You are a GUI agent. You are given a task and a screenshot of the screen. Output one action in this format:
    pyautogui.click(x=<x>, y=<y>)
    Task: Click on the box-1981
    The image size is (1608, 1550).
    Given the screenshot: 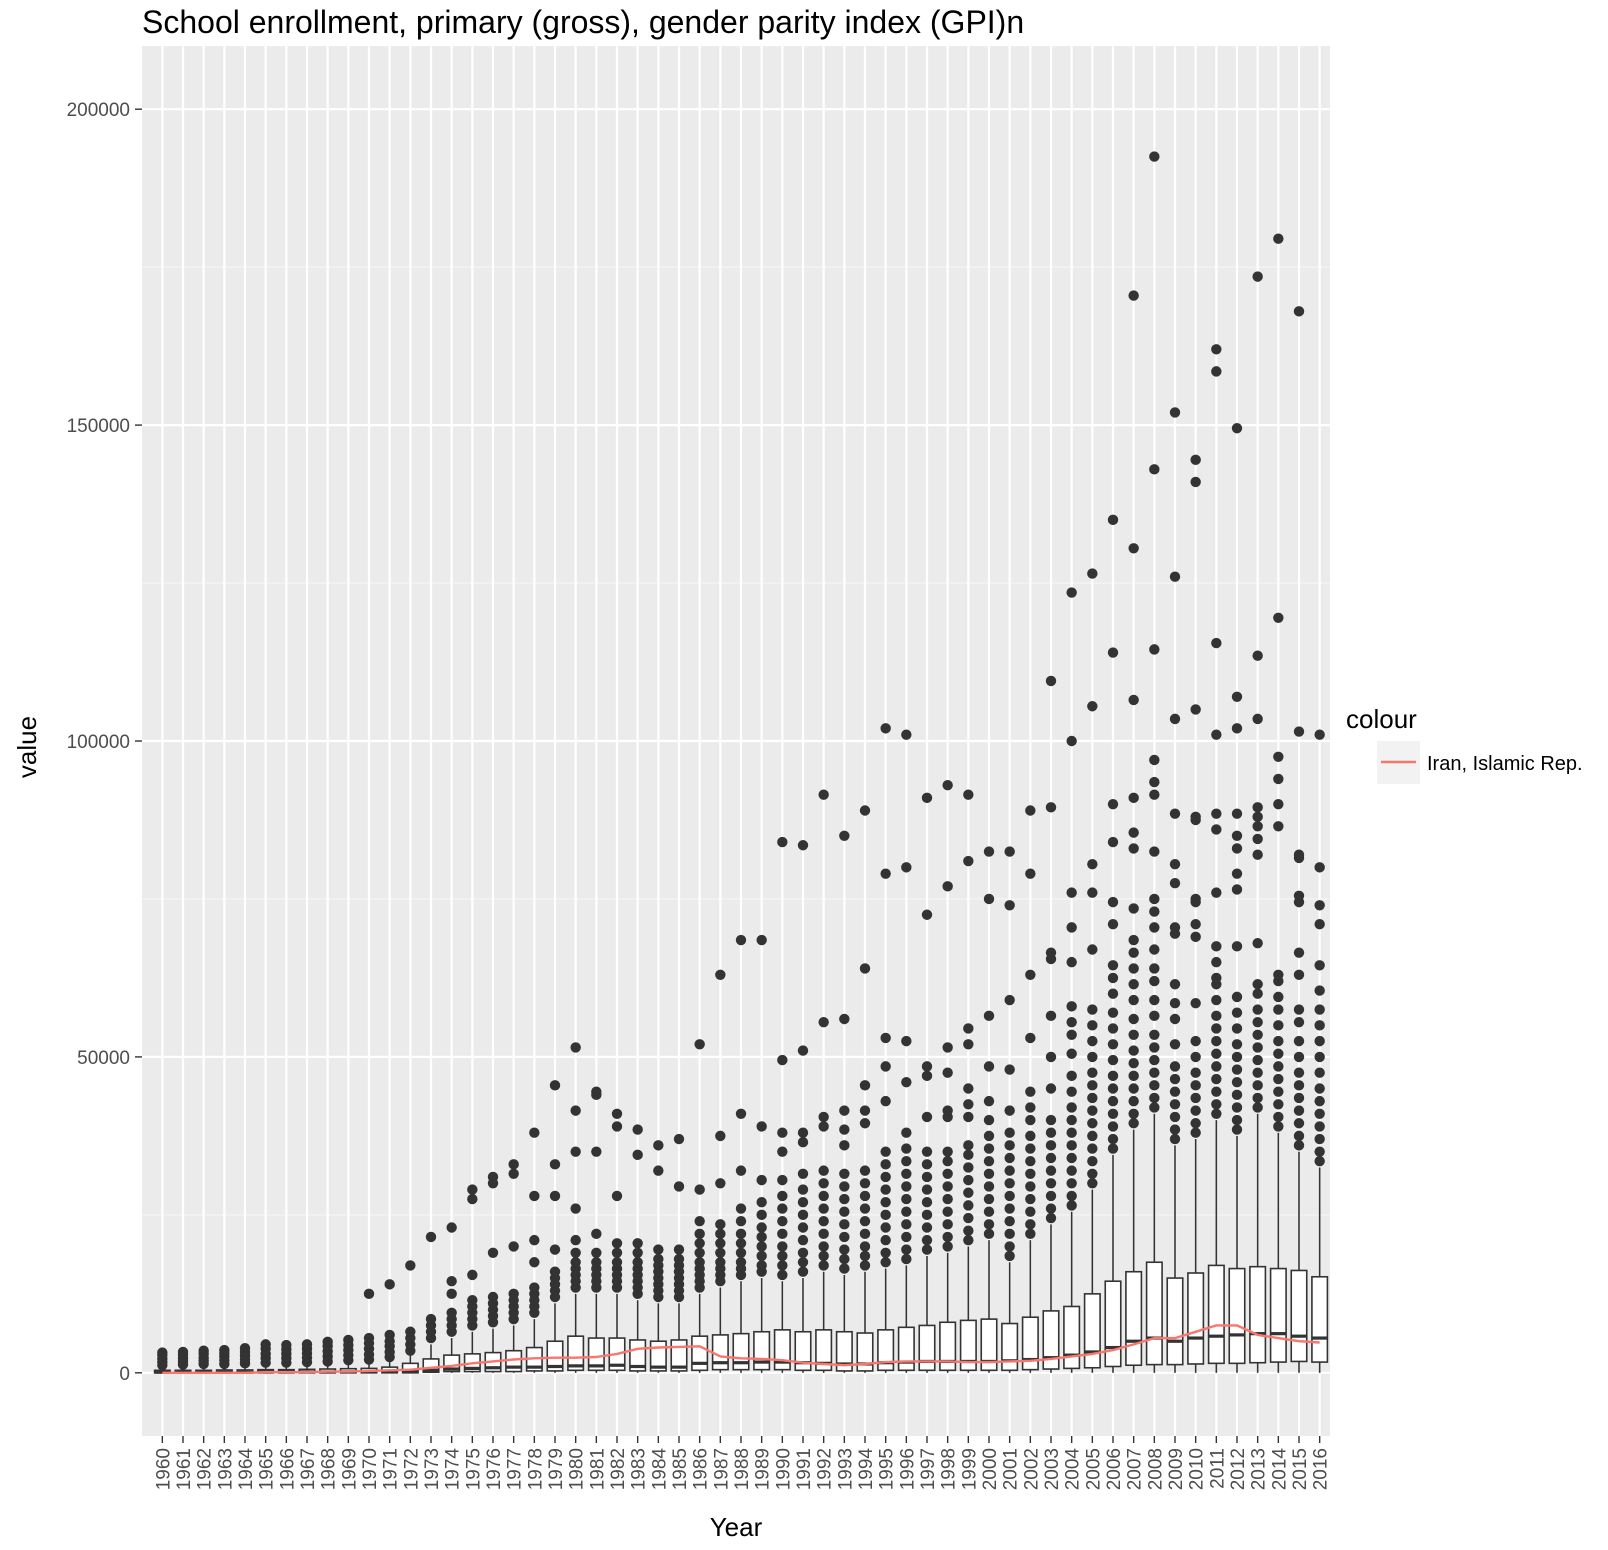 What is the action you would take?
    pyautogui.click(x=596, y=1229)
    